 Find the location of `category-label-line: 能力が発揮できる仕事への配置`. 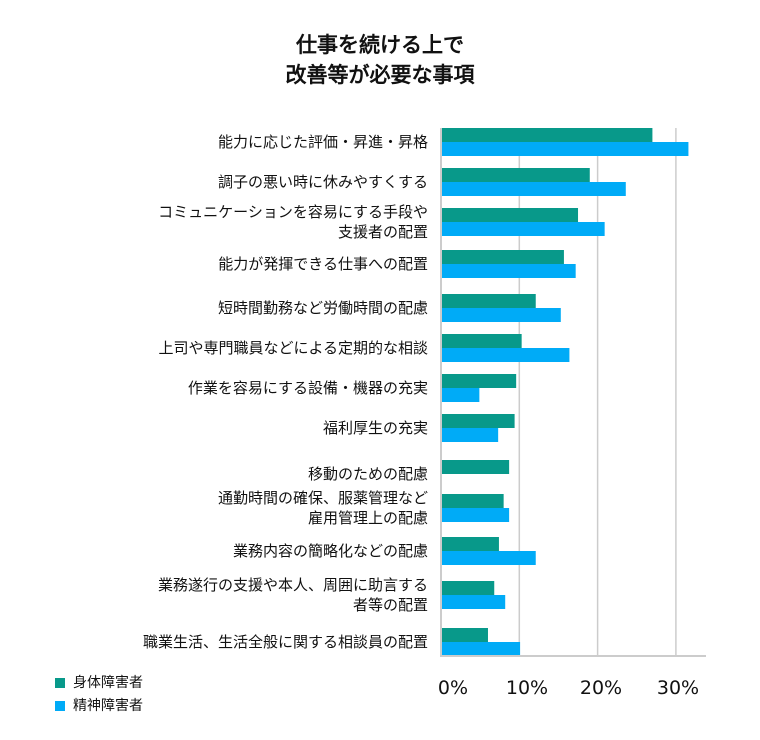

category-label-line: 能力が発揮できる仕事への配置 is located at coordinates (323, 264).